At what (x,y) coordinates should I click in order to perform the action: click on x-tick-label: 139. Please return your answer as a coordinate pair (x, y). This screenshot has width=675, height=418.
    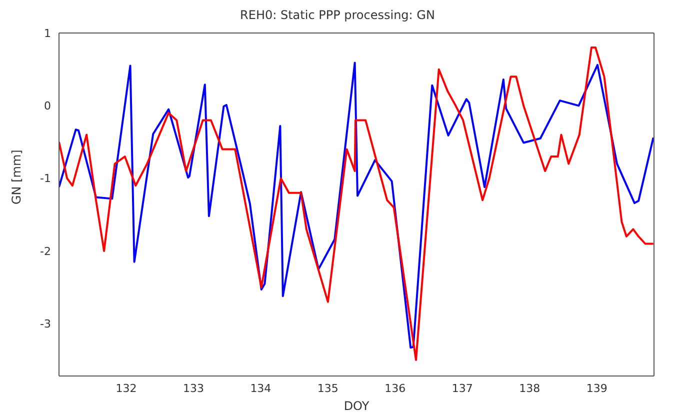
    Looking at the image, I should click on (597, 388).